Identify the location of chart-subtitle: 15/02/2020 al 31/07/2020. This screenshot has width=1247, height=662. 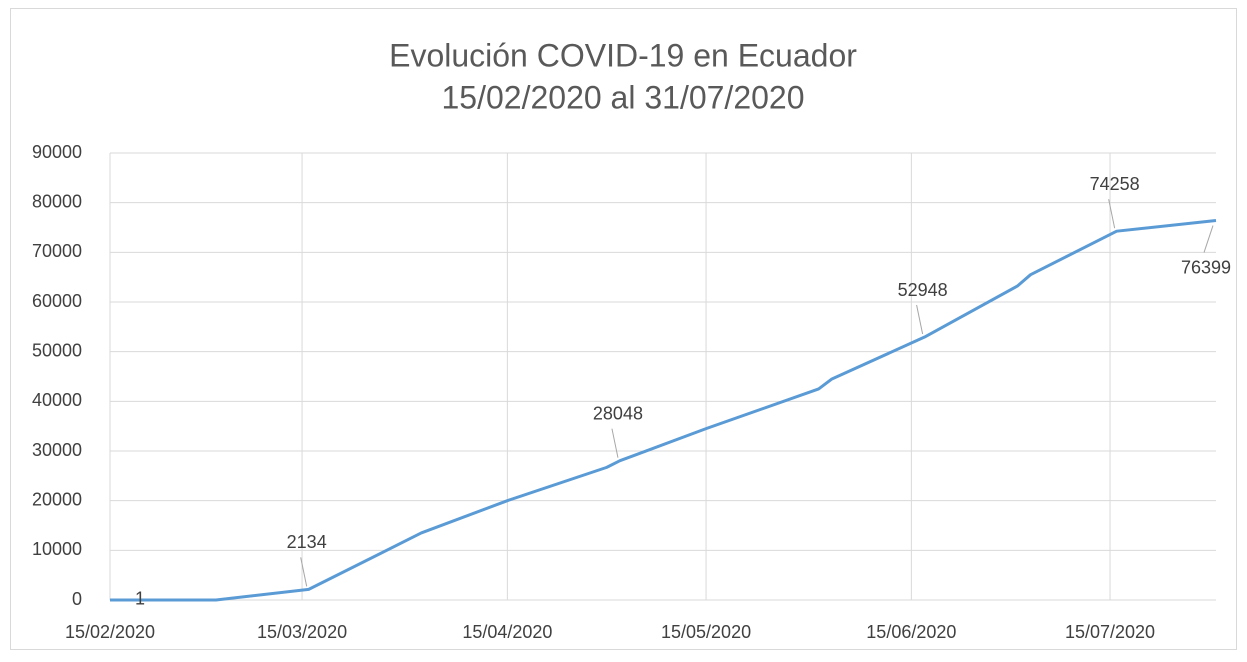
(623, 97).